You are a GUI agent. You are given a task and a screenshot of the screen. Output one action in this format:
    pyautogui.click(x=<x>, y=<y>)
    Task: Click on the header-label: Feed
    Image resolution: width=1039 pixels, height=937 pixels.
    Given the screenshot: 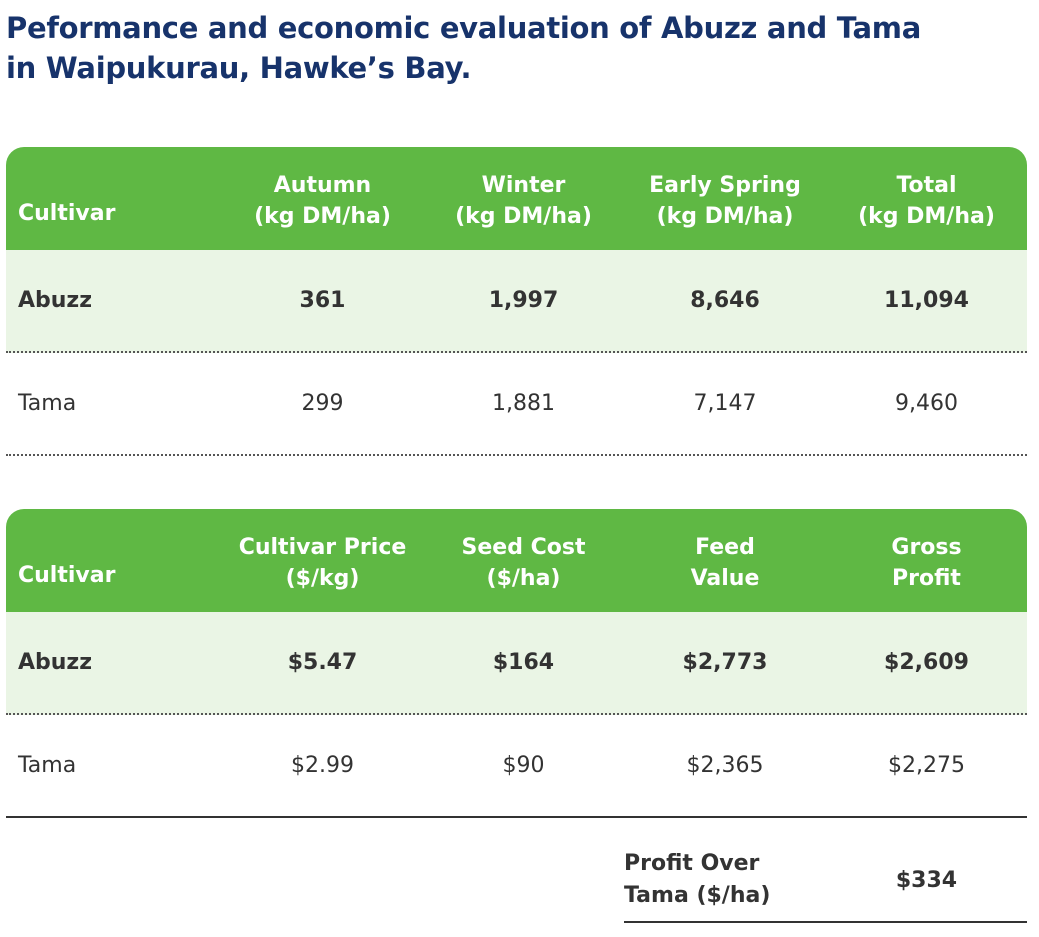 What is the action you would take?
    pyautogui.click(x=725, y=547)
    